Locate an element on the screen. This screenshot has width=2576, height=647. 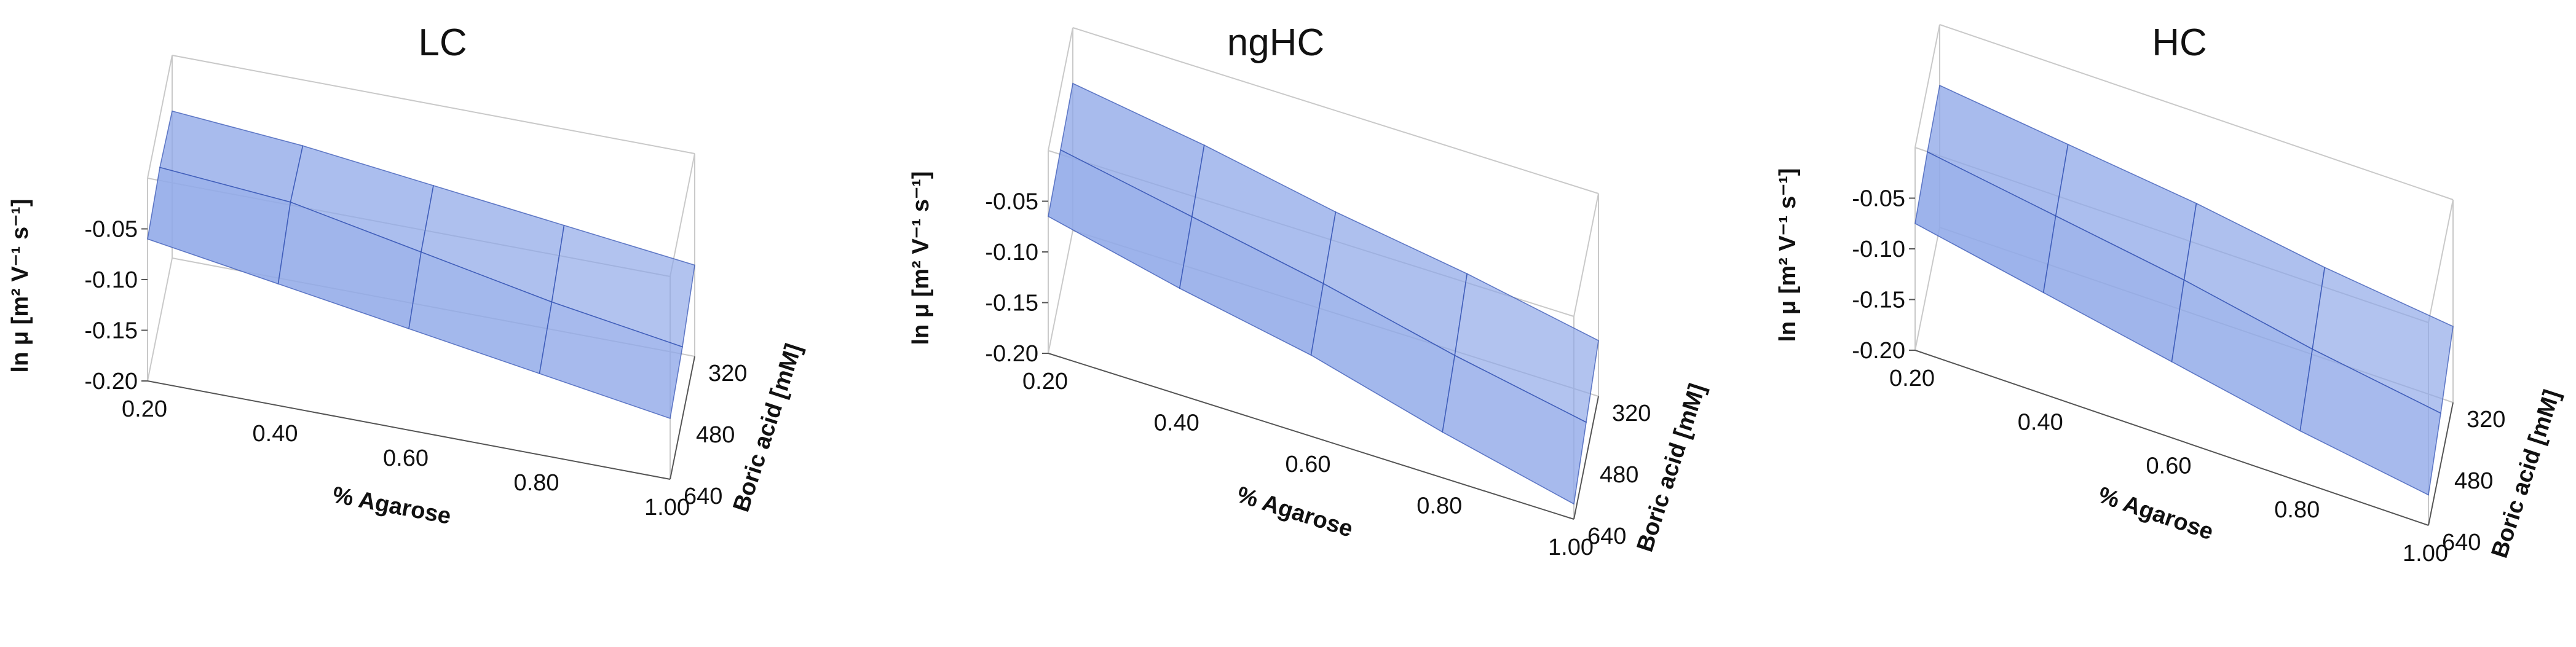
chart-title: HC is located at coordinates (2179, 43).